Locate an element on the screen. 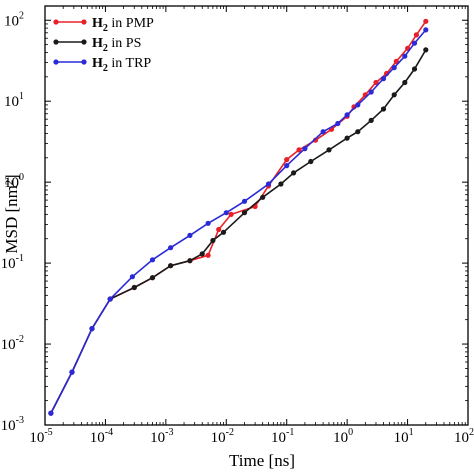 The width and height of the screenshot is (474, 474). x-tick-exp: -3 is located at coordinates (169, 432).